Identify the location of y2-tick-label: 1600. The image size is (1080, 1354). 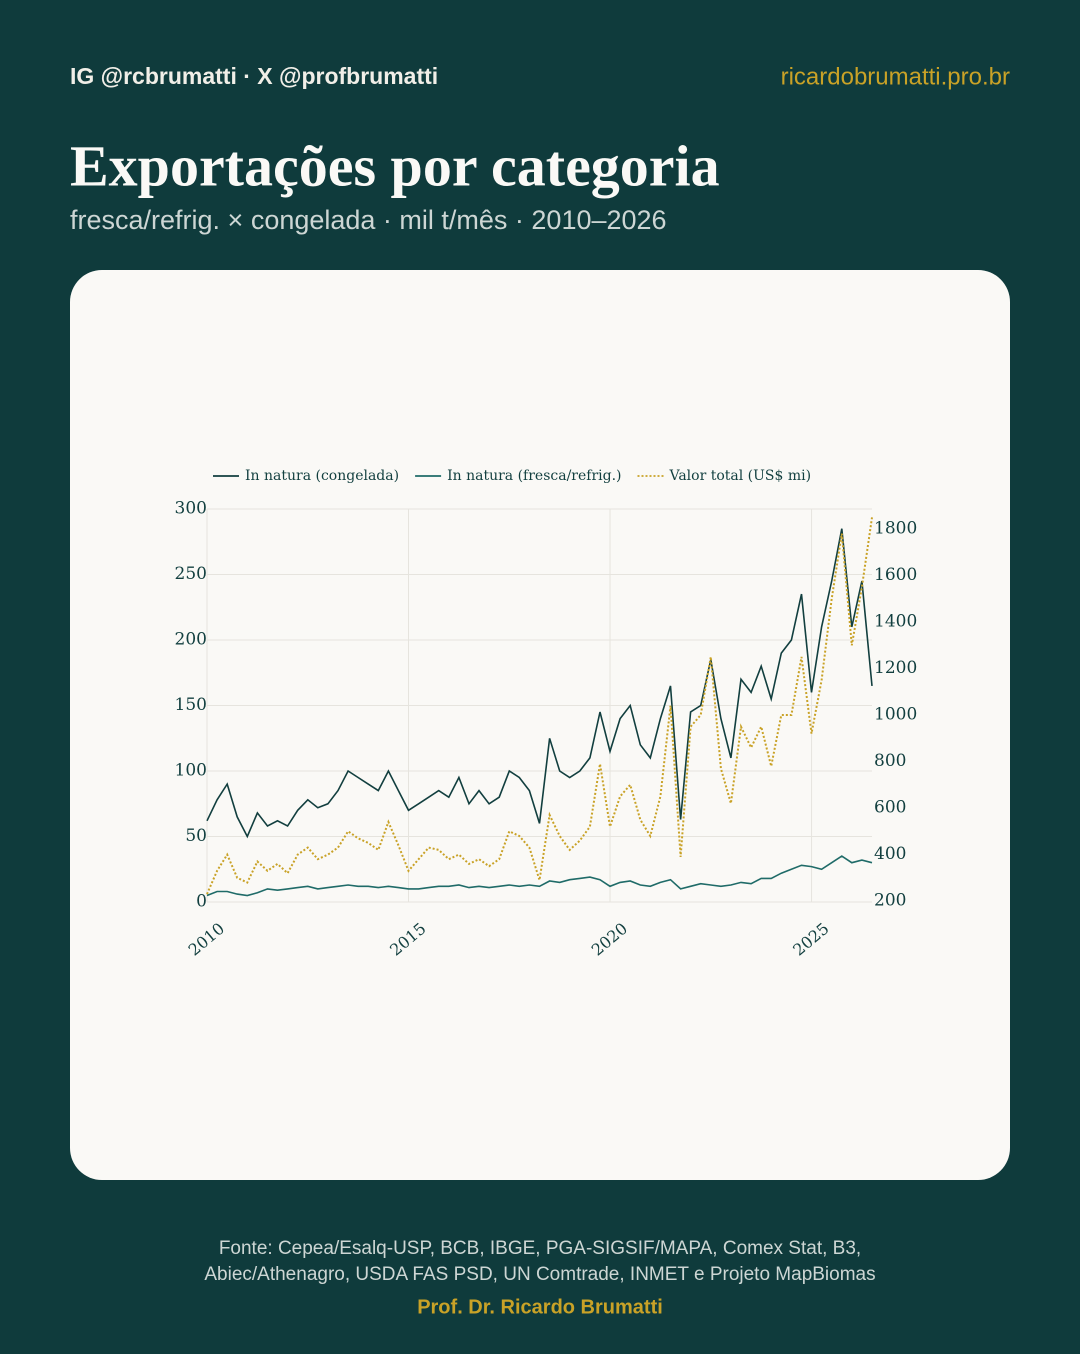
(895, 575).